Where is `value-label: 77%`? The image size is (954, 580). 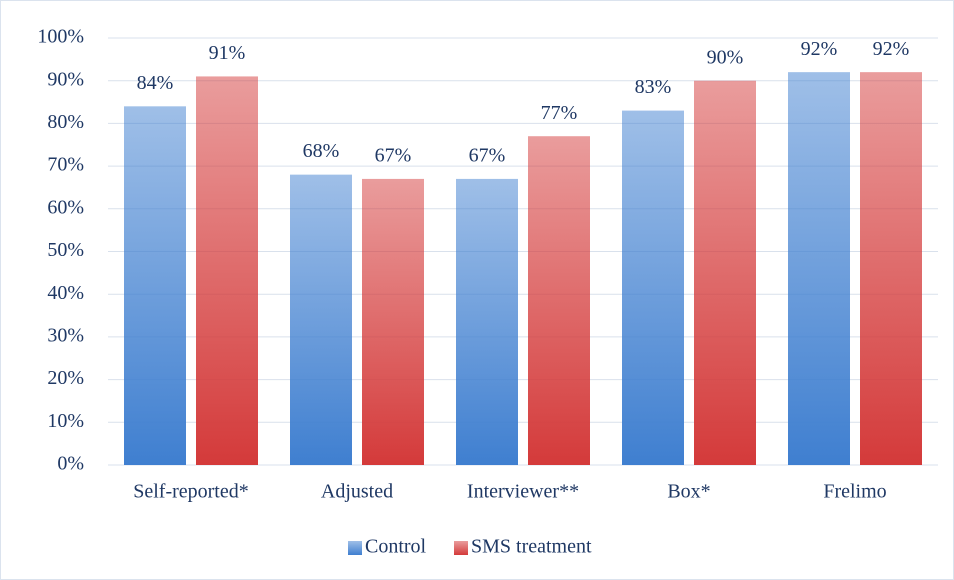 value-label: 77% is located at coordinates (559, 113).